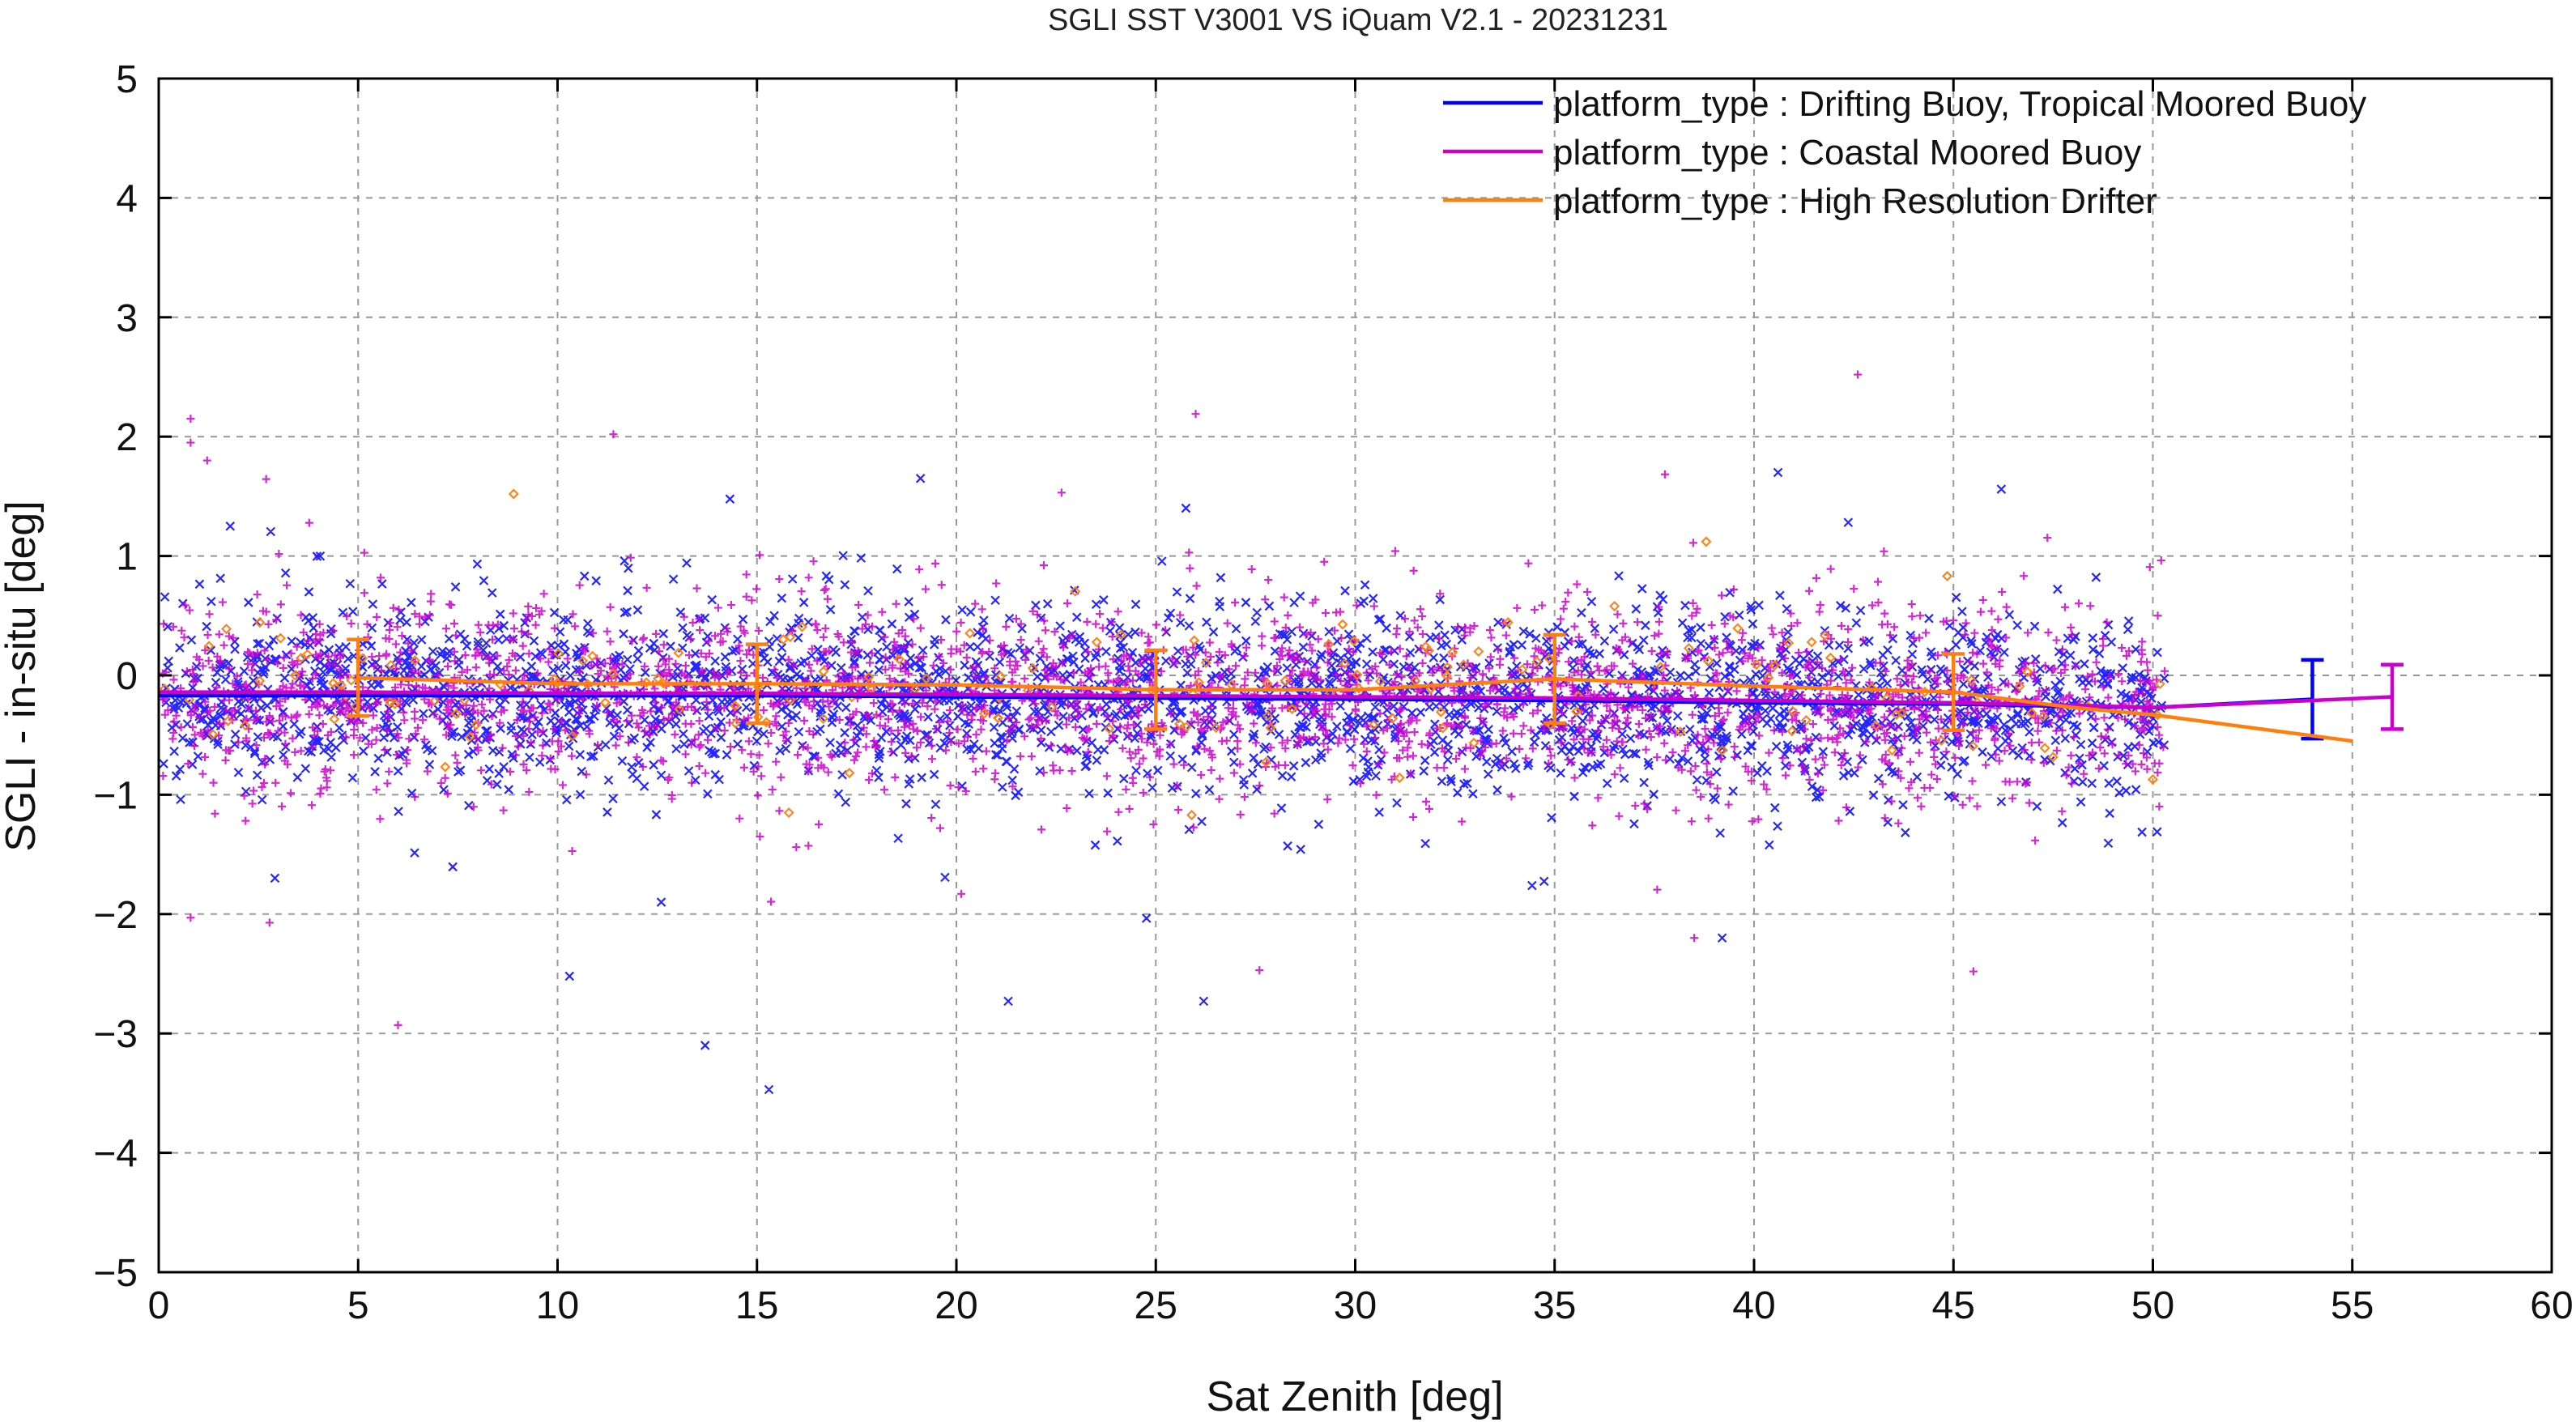  What do you see at coordinates (2152, 1305) in the screenshot?
I see `x-tick-label: 50` at bounding box center [2152, 1305].